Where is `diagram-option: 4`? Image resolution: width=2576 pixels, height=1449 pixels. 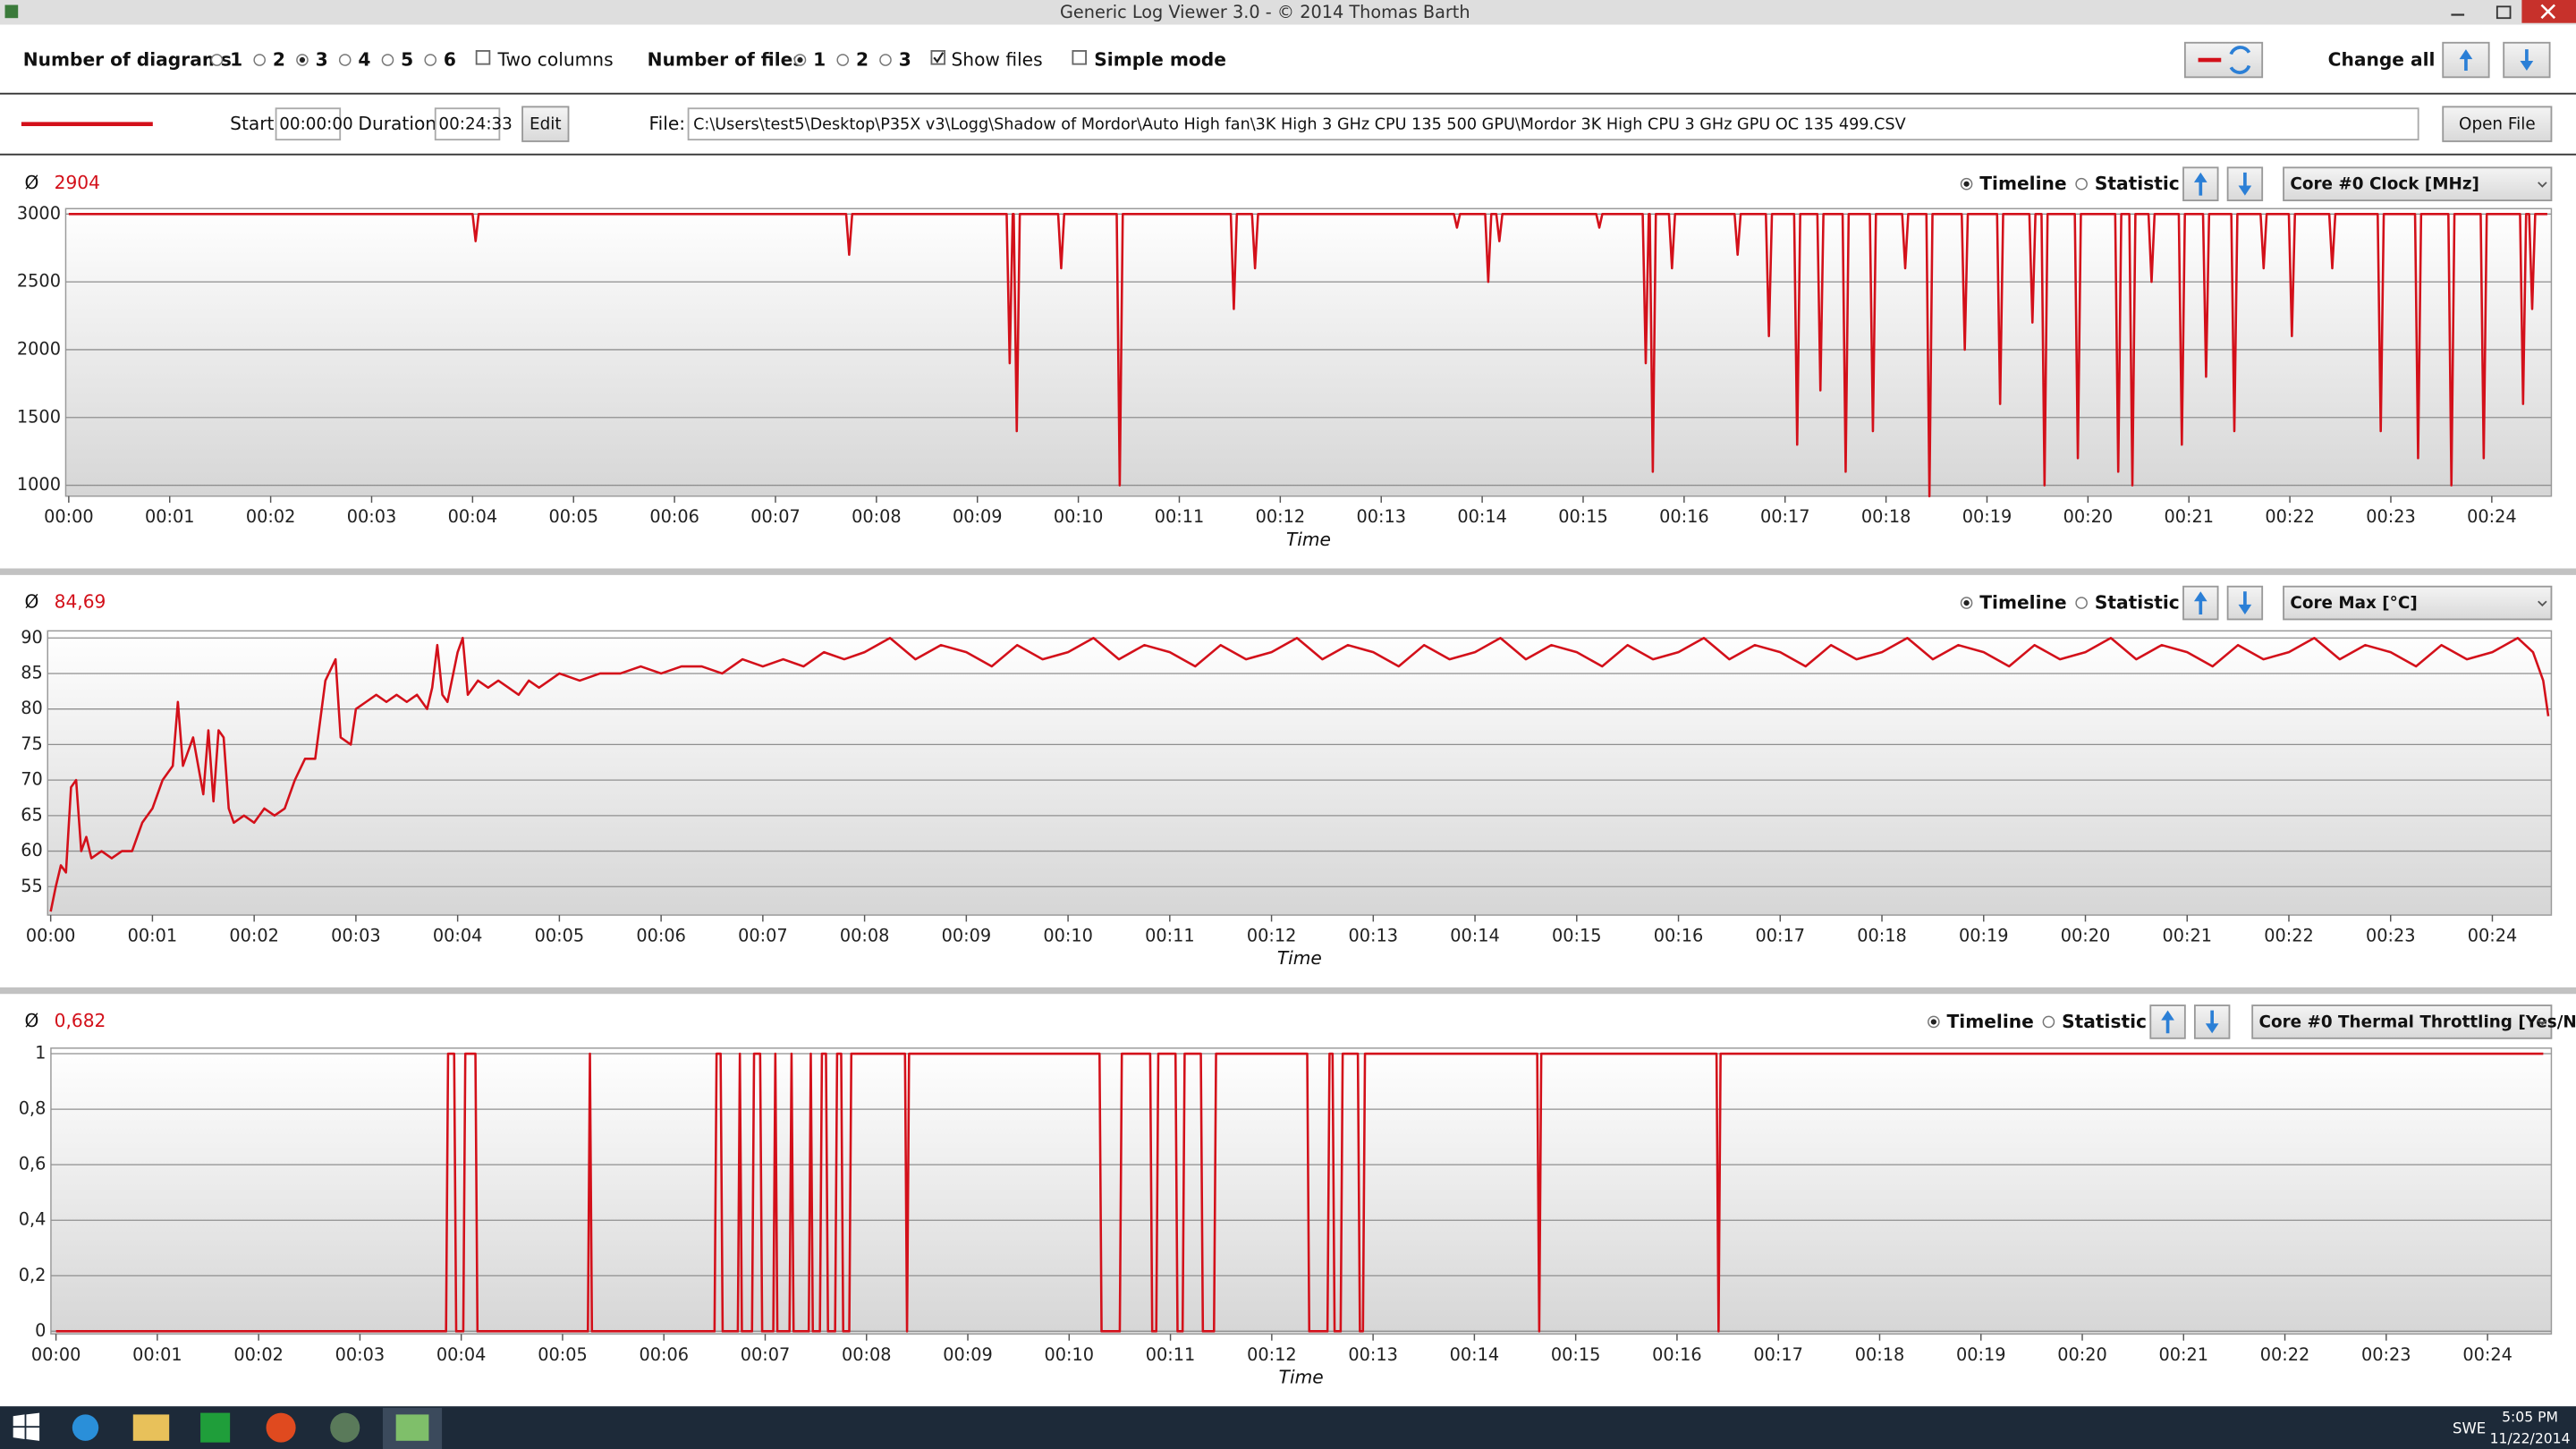 diagram-option: 4 is located at coordinates (364, 59).